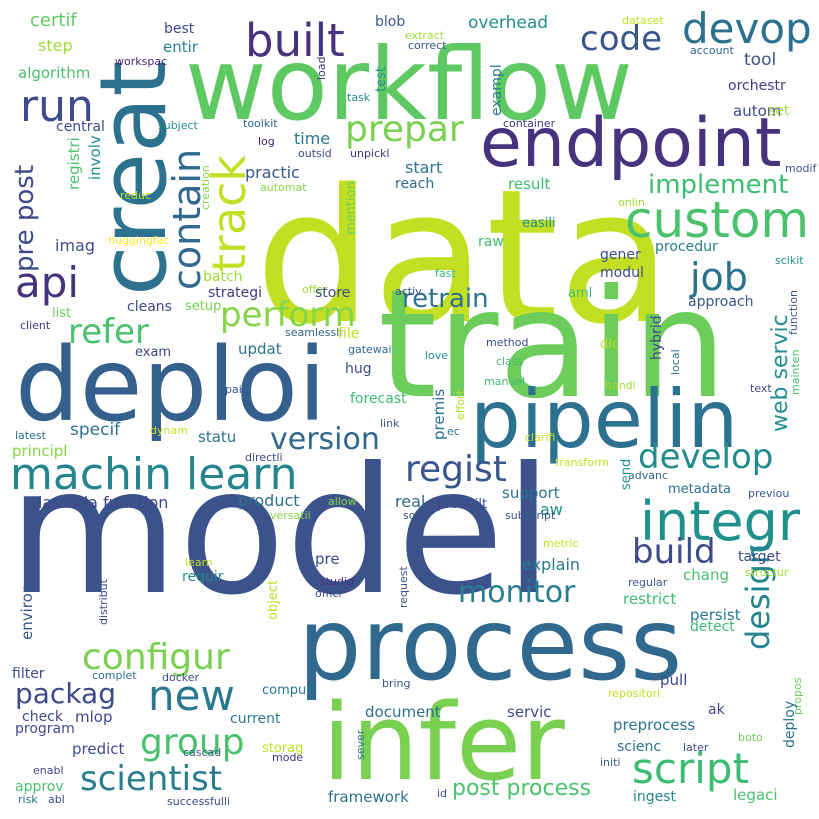 The width and height of the screenshot is (819, 819). Describe the element at coordinates (415, 184) in the screenshot. I see `word-cloud-word: reach` at that location.